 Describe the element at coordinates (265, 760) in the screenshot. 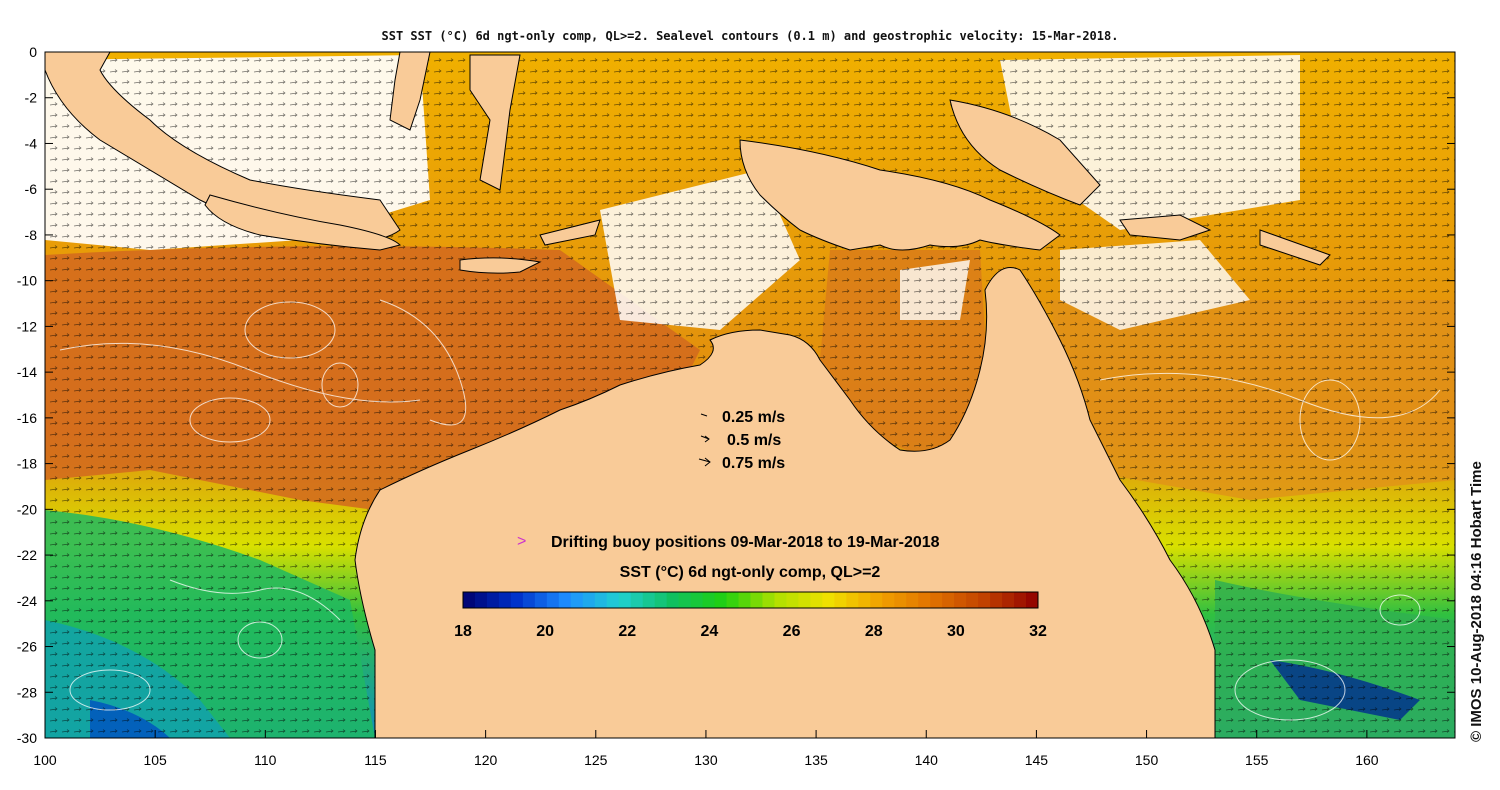

I see `x-tick-label: 110` at that location.